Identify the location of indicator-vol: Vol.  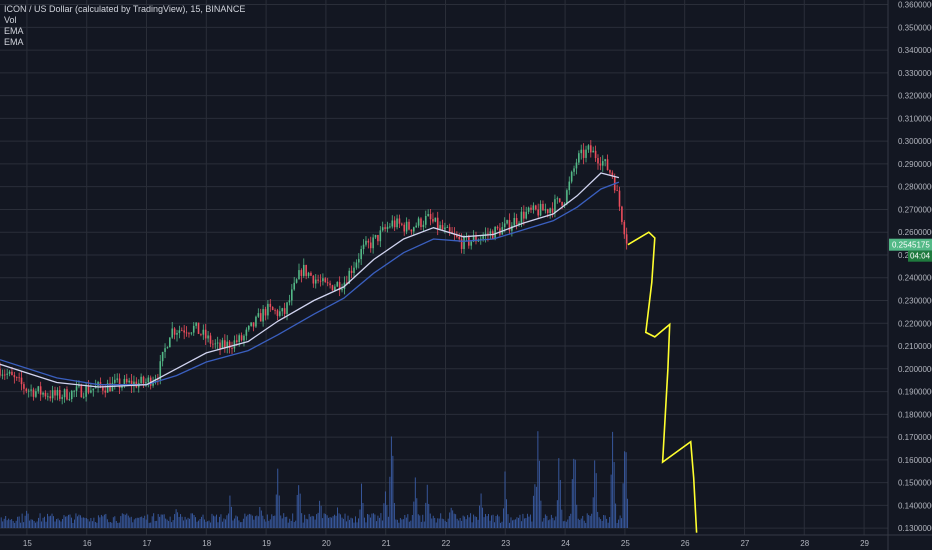
(10, 20).